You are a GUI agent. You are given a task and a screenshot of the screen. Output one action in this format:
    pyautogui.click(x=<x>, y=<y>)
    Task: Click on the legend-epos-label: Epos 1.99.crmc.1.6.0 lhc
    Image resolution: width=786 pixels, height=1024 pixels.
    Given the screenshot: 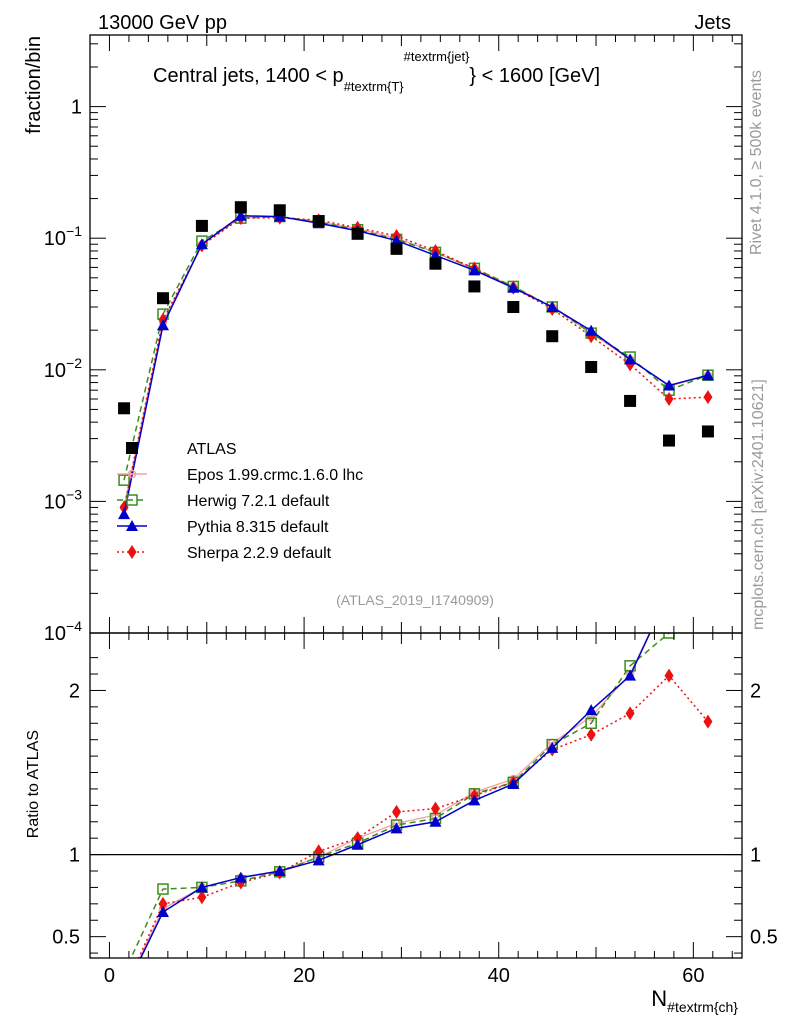 What is the action you would take?
    pyautogui.click(x=275, y=475)
    